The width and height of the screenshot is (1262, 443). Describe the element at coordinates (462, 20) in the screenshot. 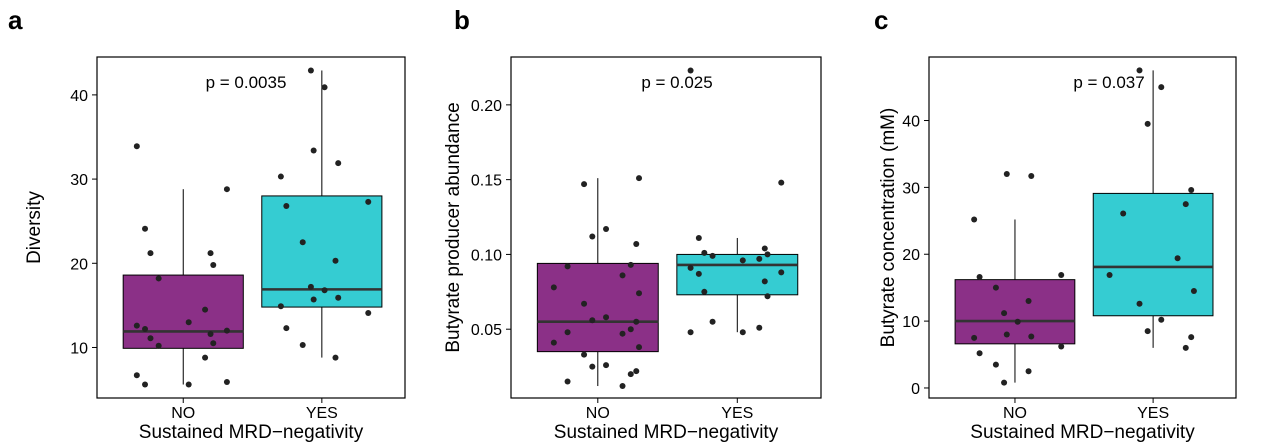

I see `panel-letter: b` at that location.